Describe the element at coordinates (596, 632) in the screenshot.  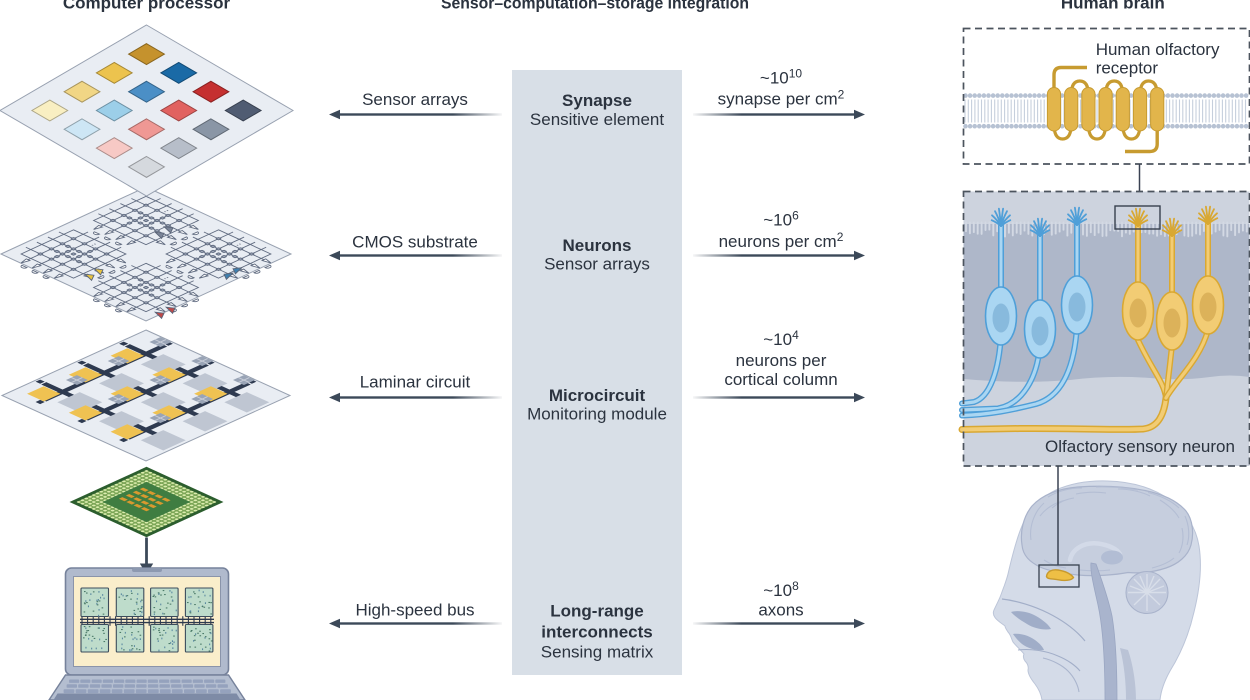
I see `svg-text: interconnects` at that location.